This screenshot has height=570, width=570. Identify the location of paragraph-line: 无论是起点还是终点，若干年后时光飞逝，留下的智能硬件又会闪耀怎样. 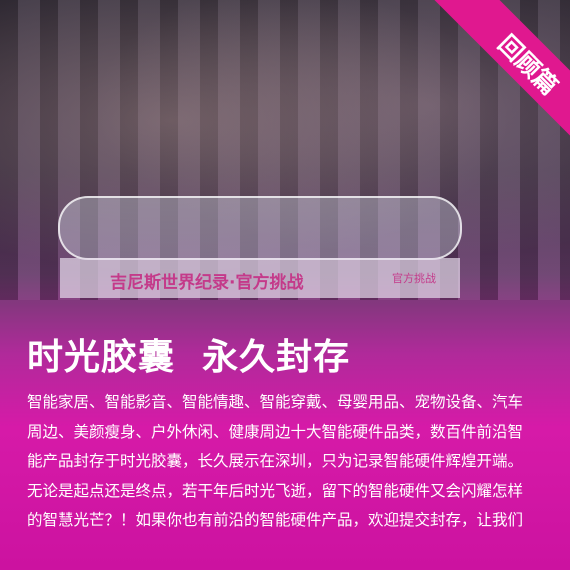
(275, 490).